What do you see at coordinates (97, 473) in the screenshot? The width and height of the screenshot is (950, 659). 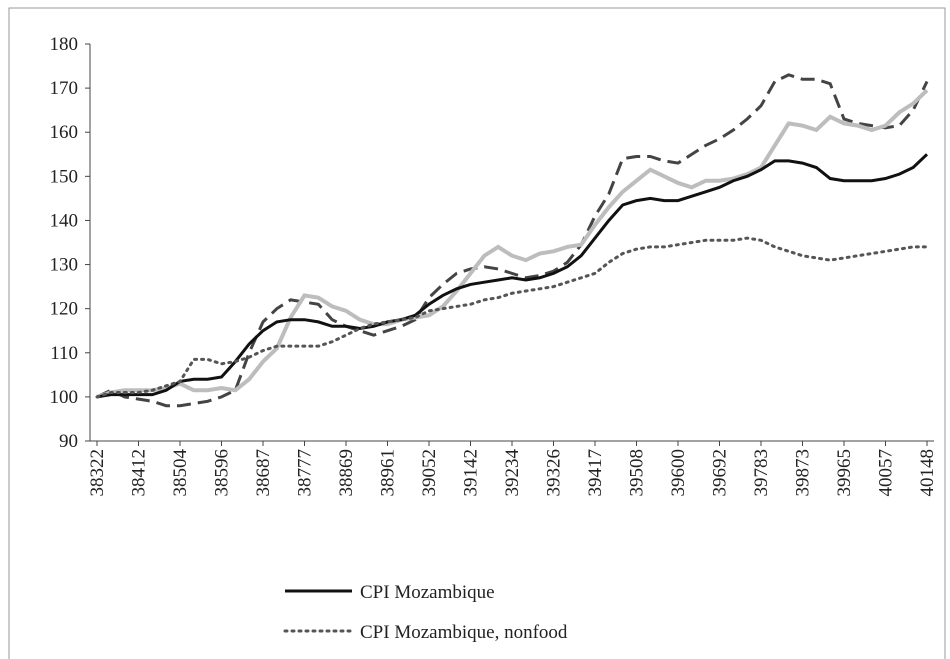 I see `x-tick-label: 38322` at bounding box center [97, 473].